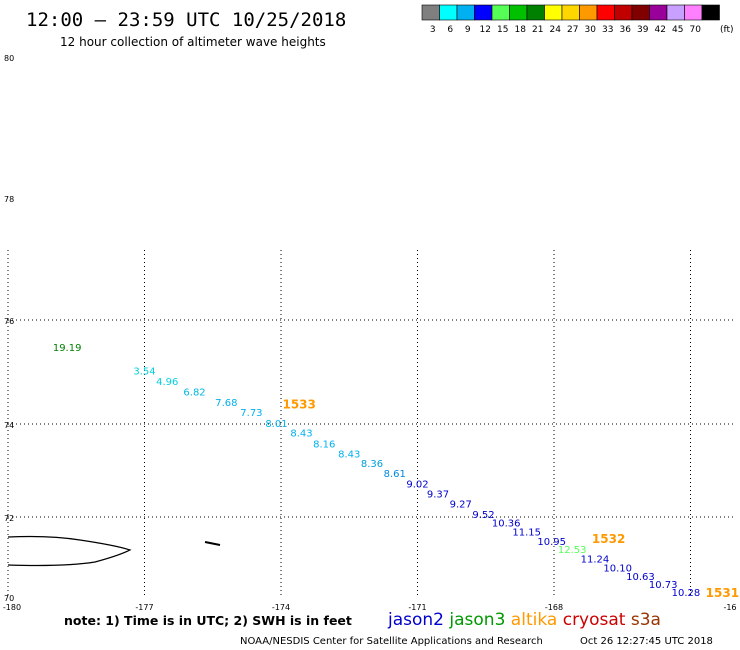  What do you see at coordinates (502, 30) in the screenshot?
I see `legend-label: 15` at bounding box center [502, 30].